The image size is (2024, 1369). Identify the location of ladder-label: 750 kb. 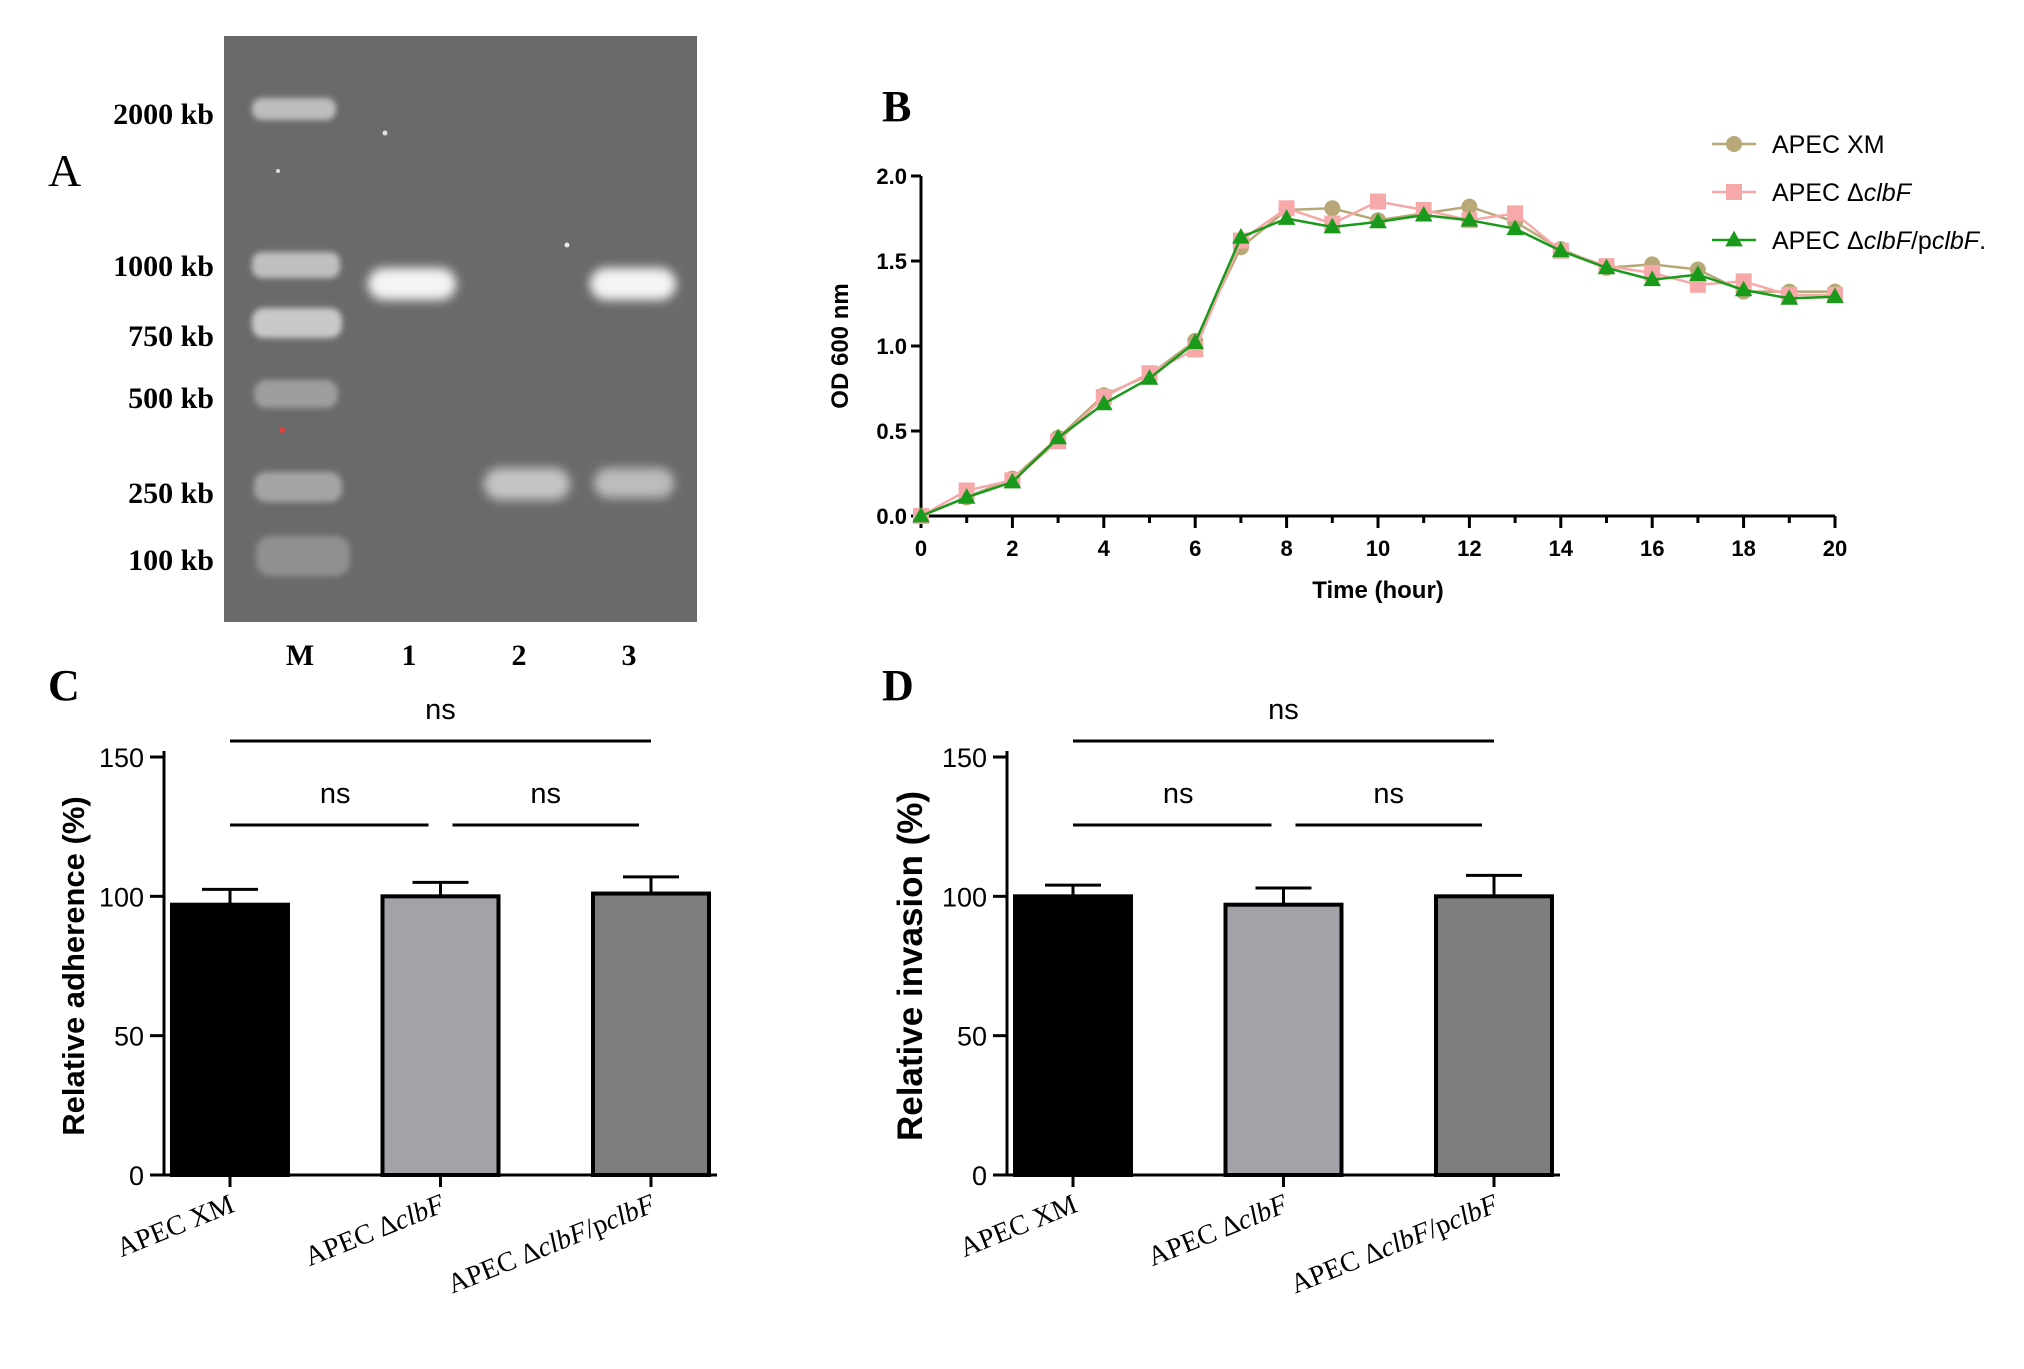
(171, 336).